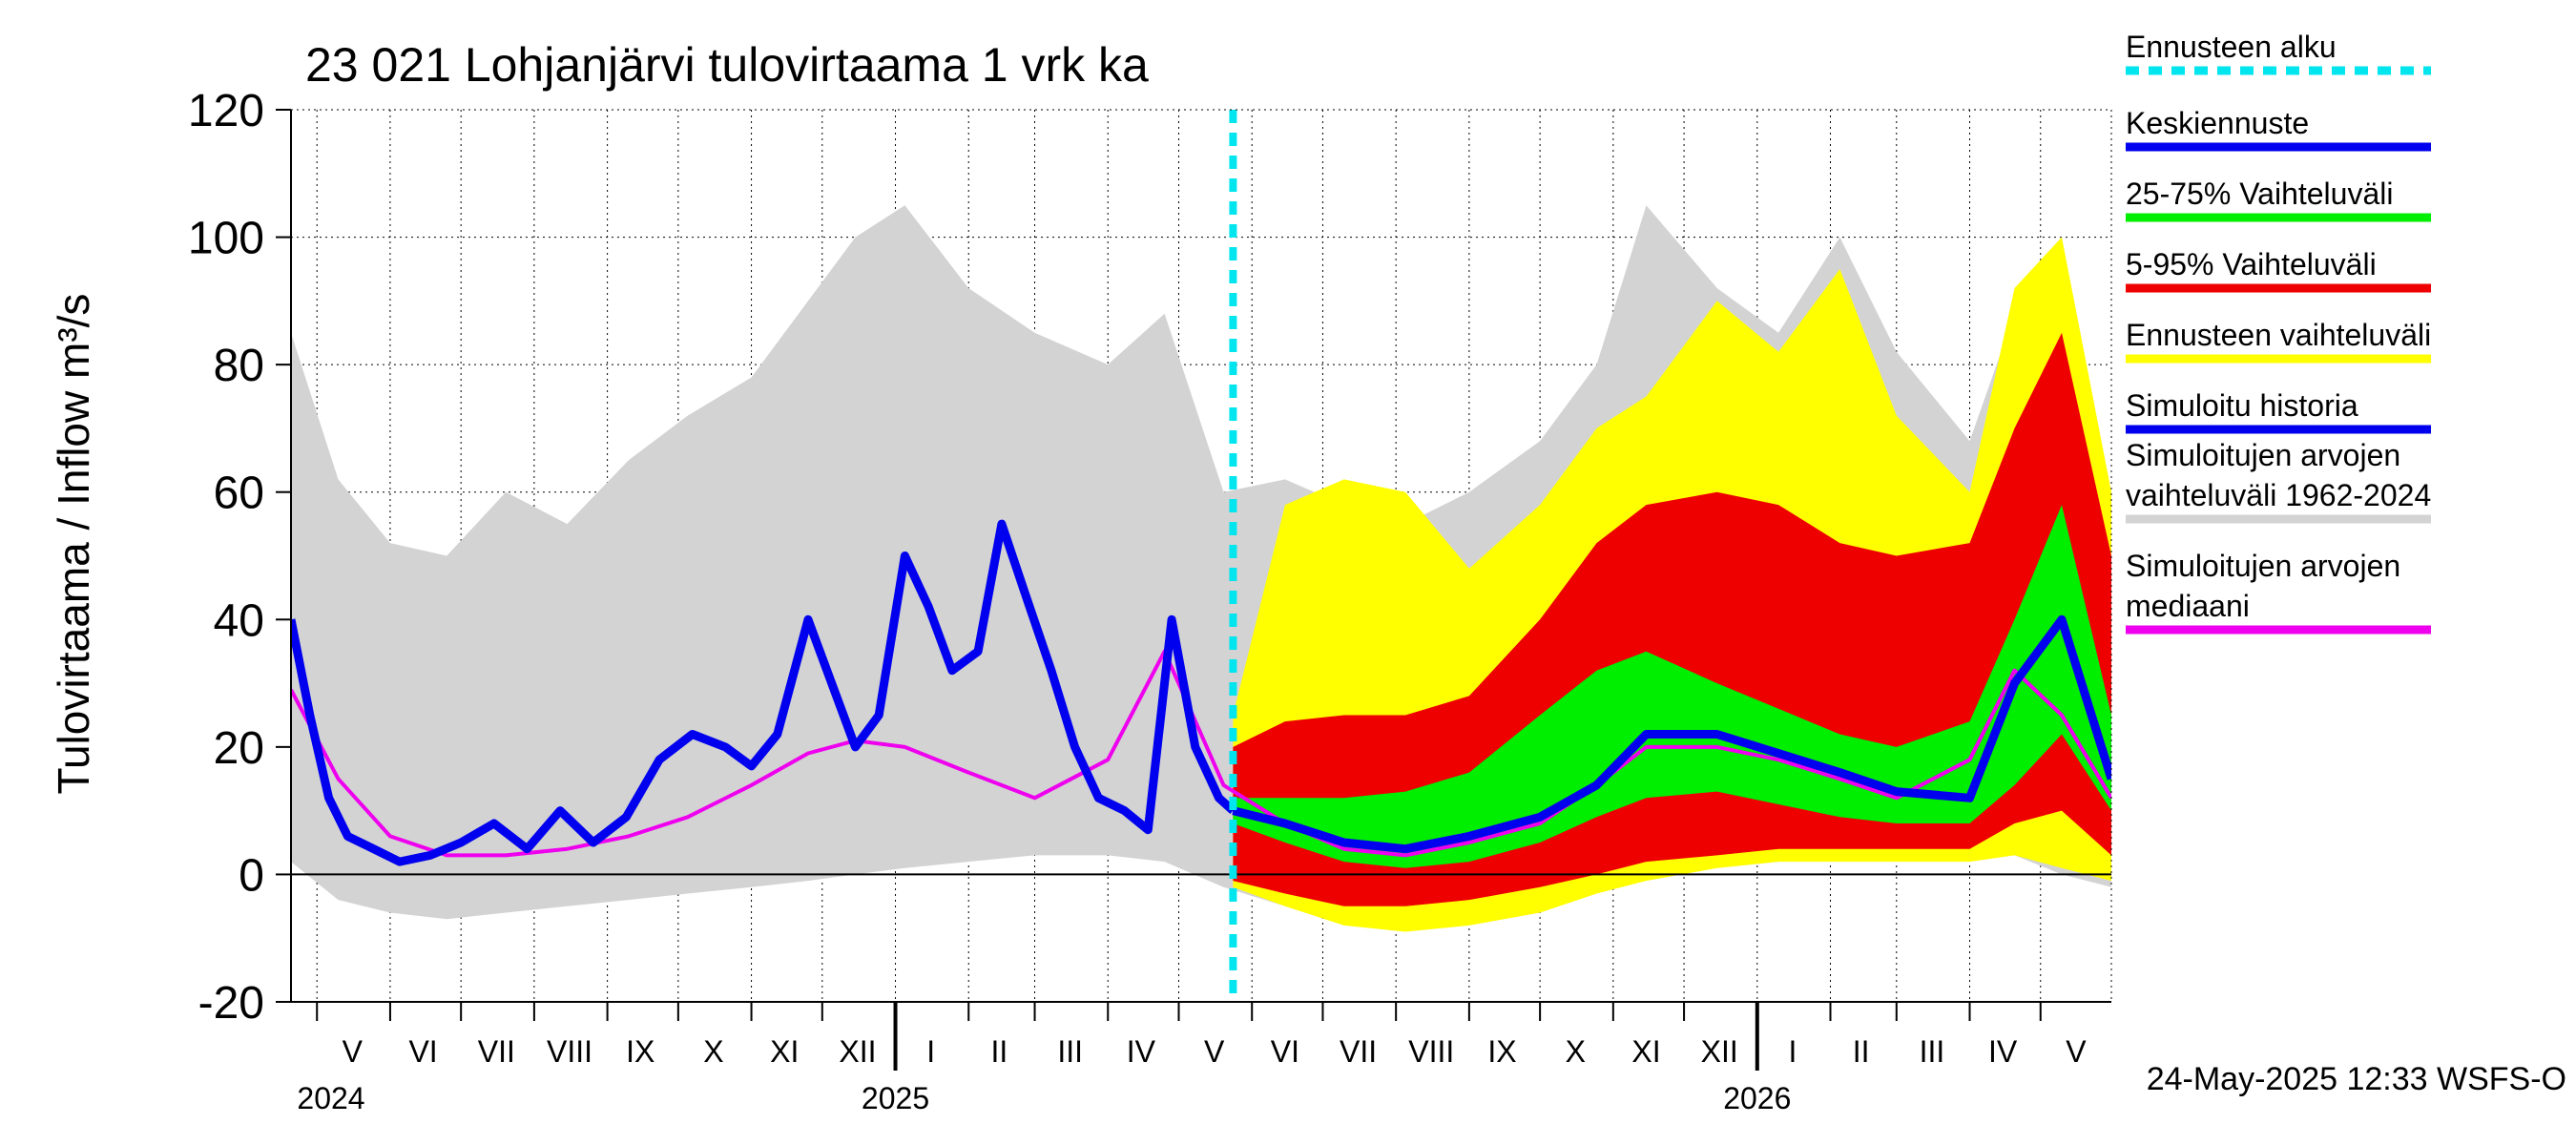  Describe the element at coordinates (2278, 495) in the screenshot. I see `legend-label: vaihteluväli 1962-2024` at that location.